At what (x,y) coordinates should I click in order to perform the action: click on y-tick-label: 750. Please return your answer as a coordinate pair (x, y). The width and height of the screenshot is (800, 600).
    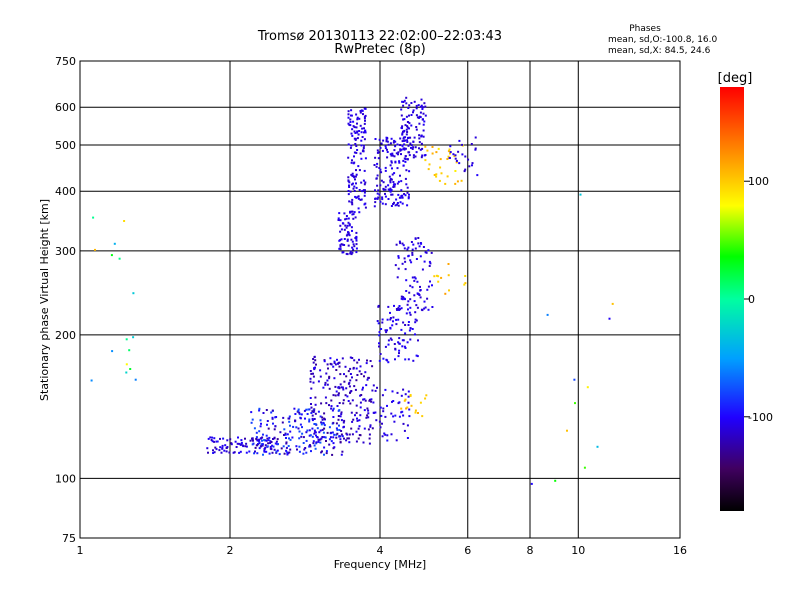
    Looking at the image, I should click on (65, 61).